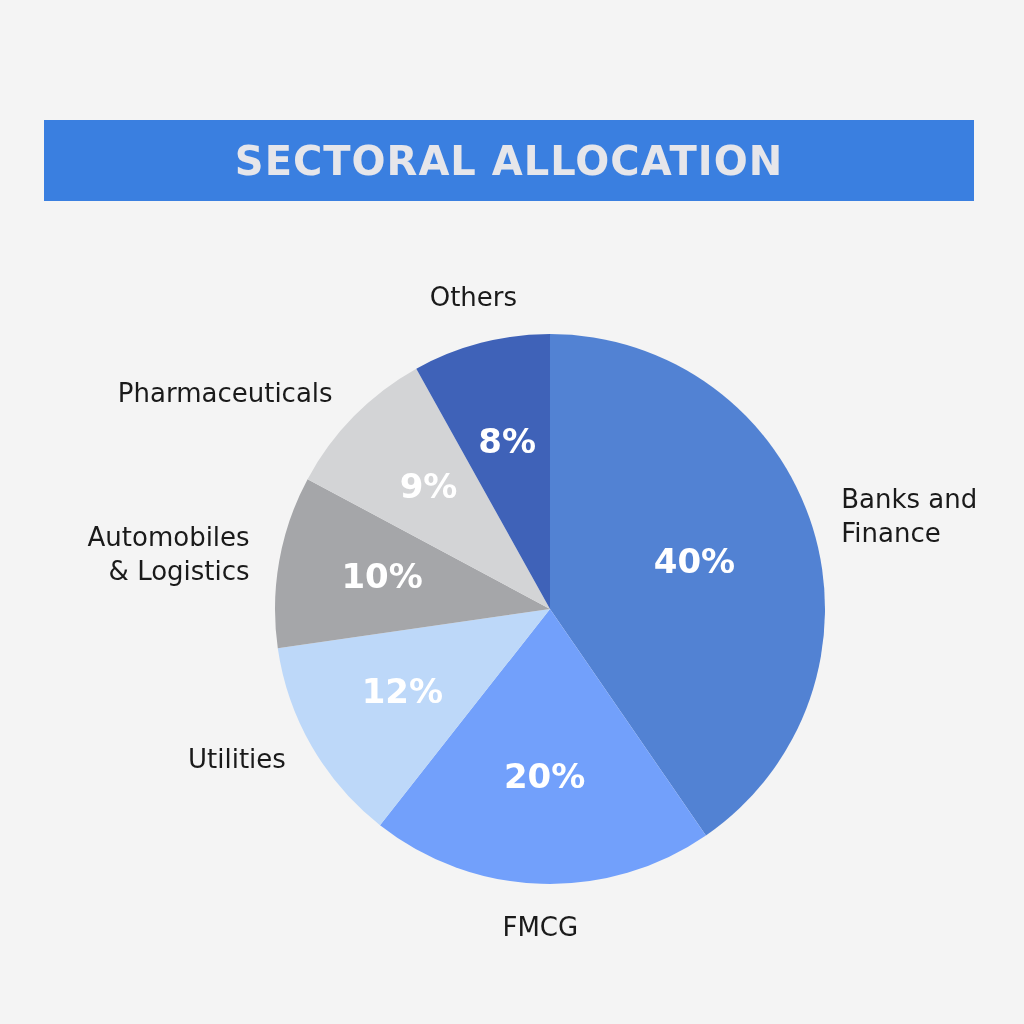 Image resolution: width=1024 pixels, height=1024 pixels. What do you see at coordinates (544, 776) in the screenshot?
I see `data-label: 20%` at bounding box center [544, 776].